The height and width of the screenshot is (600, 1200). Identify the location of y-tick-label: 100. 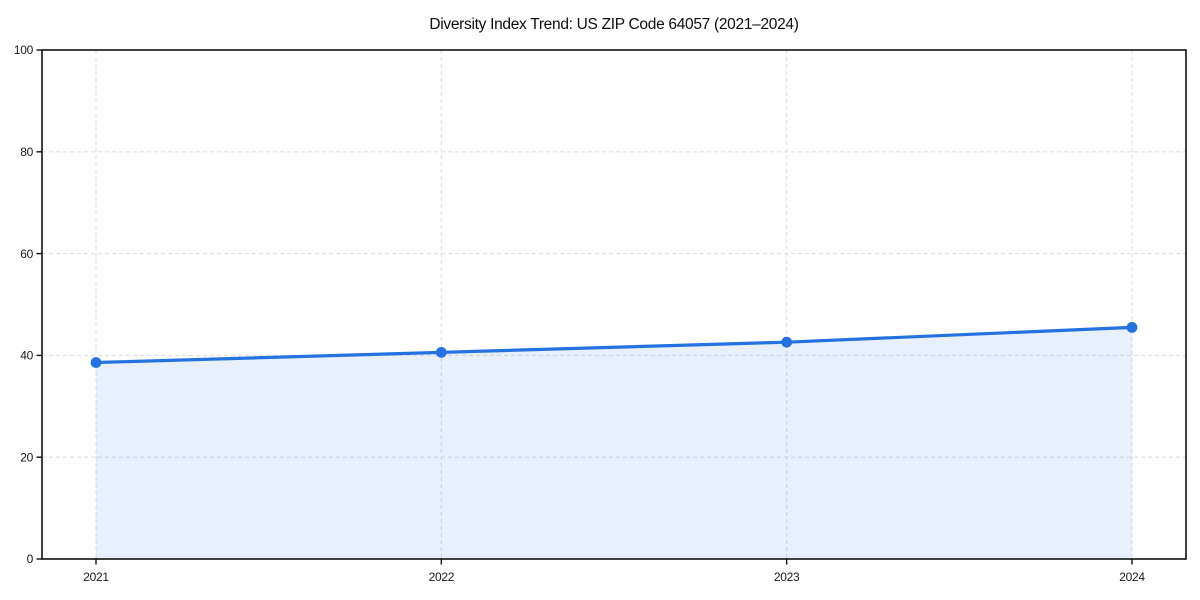
(24, 50).